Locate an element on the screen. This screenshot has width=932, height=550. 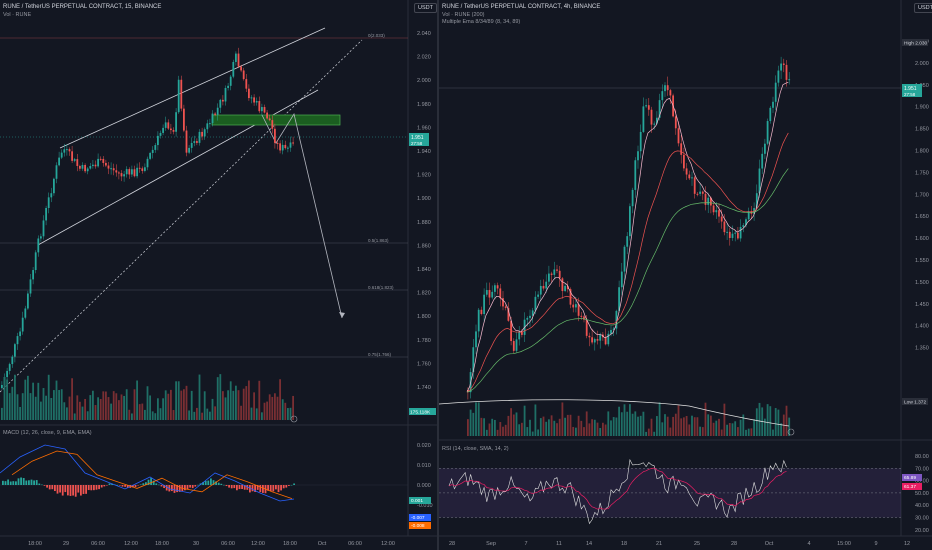
green-zone-box is located at coordinates (276, 120).